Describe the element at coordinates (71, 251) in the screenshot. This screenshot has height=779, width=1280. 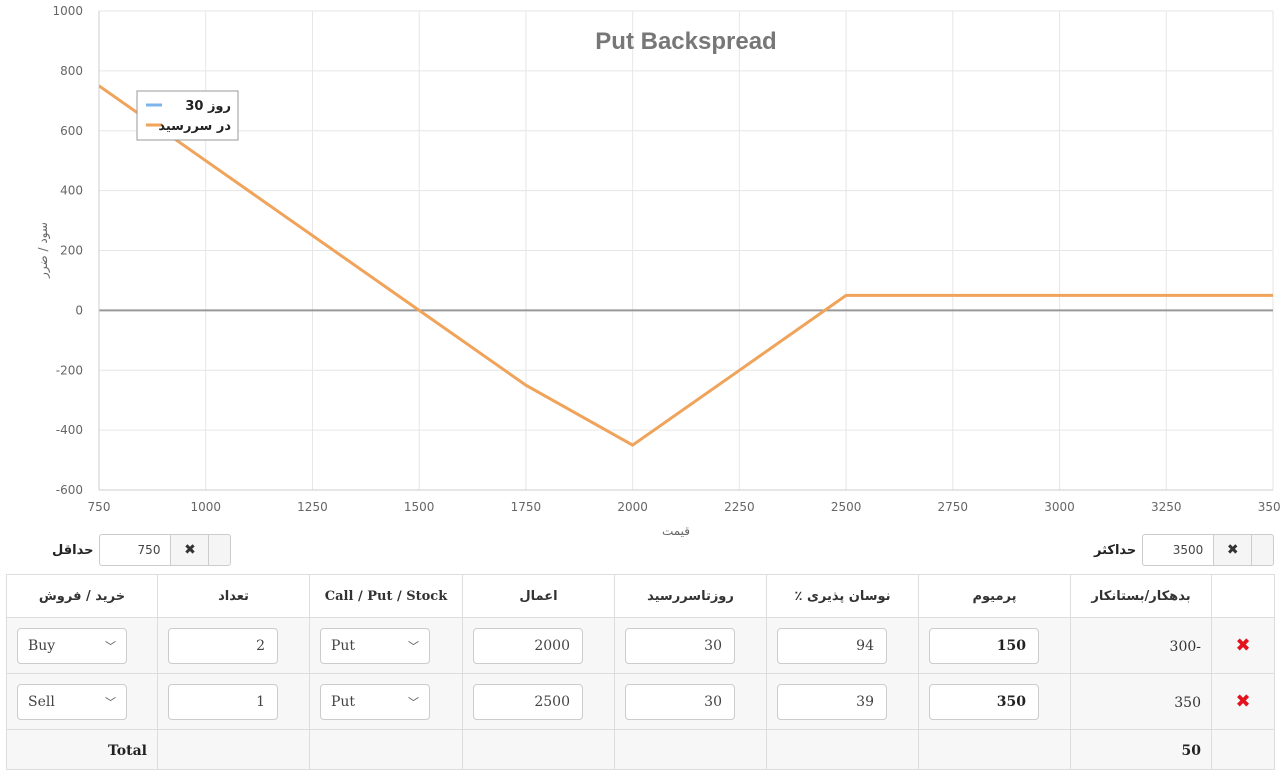
I see `y-tick-label: 200` at that location.